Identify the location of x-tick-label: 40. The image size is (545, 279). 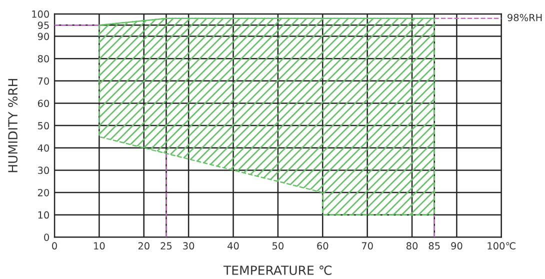
(233, 246).